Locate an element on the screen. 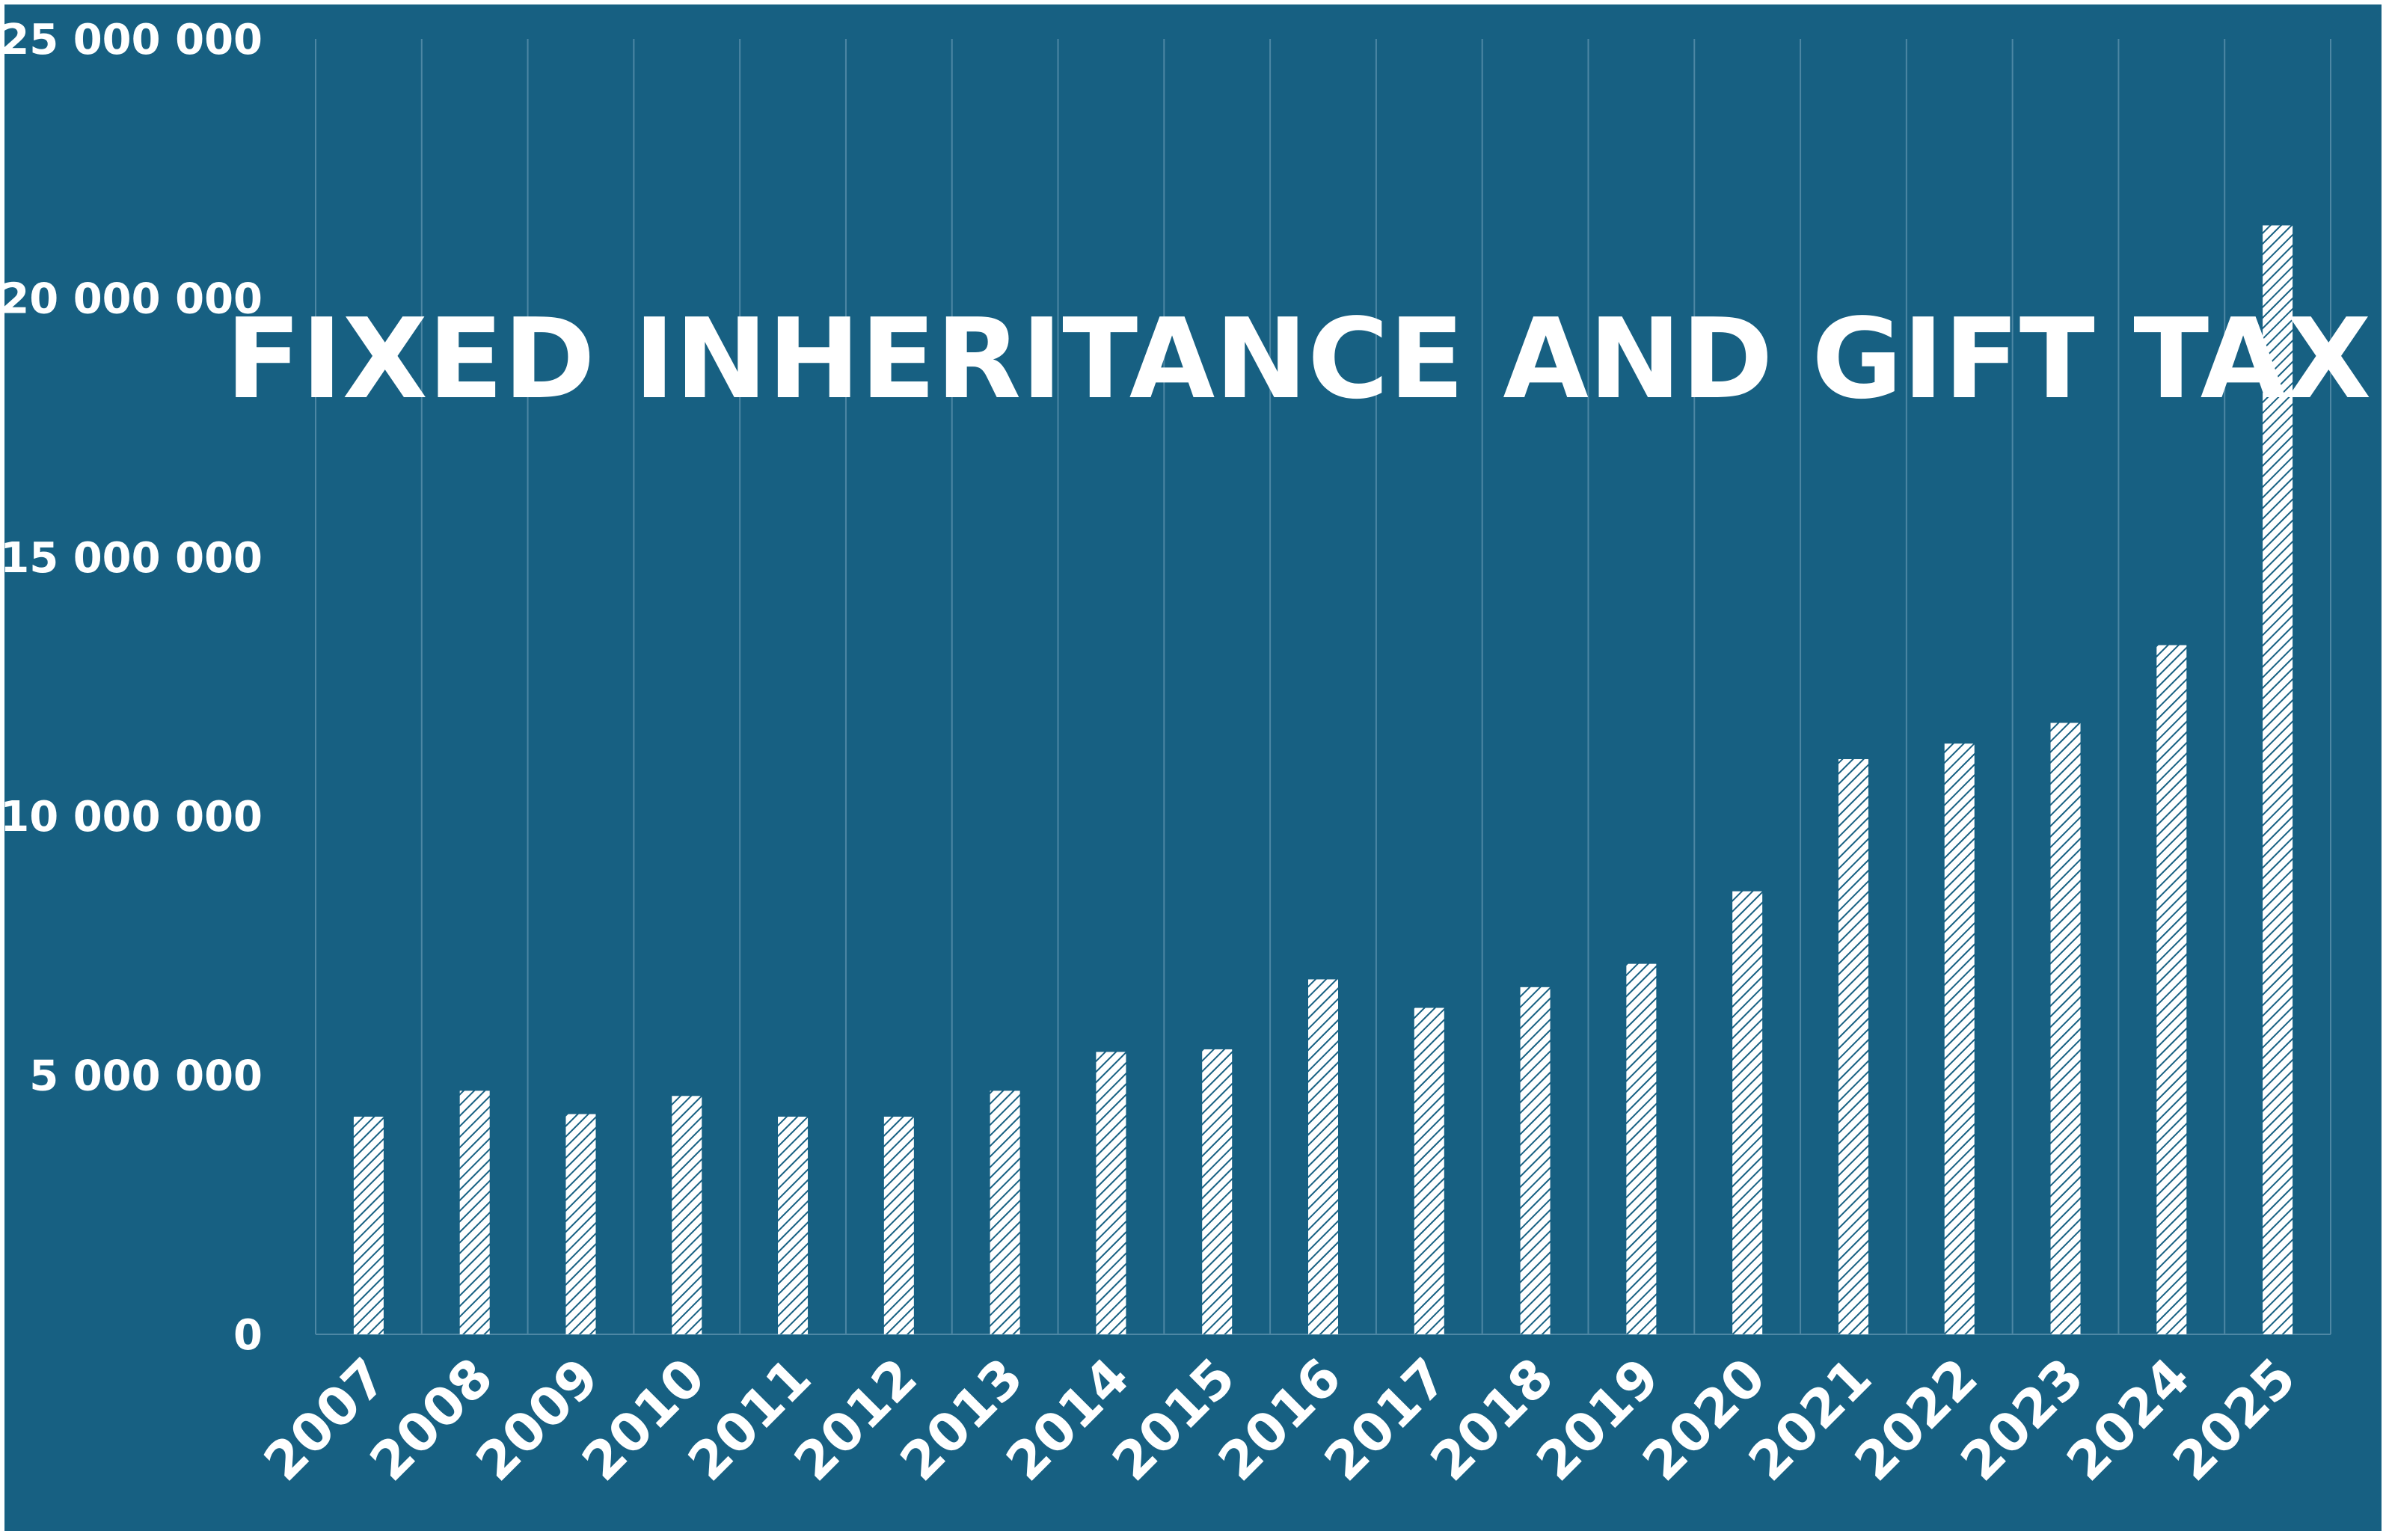 The image size is (2386, 1540). x-tick-label: 2020 is located at coordinates (1704, 1419).